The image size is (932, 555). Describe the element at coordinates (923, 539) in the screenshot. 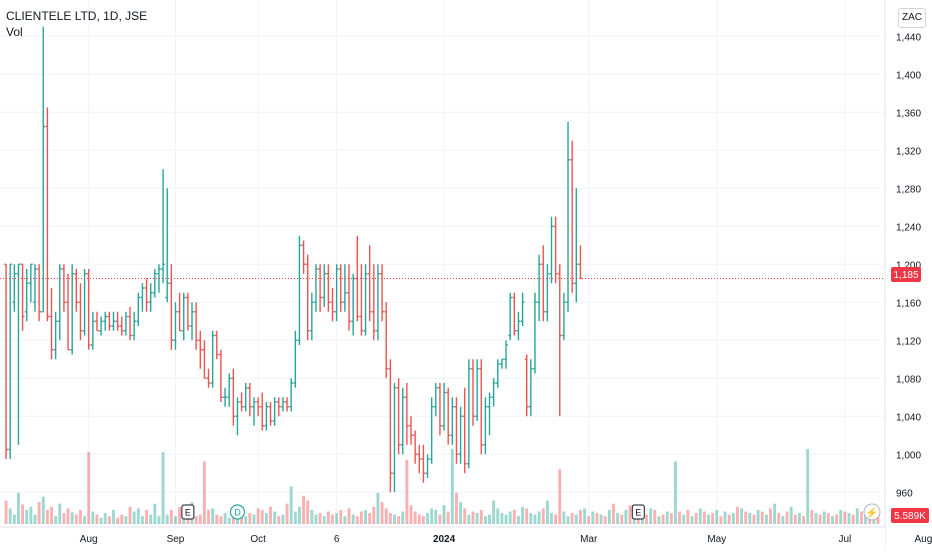

I see `time-tick-label: Aug` at that location.